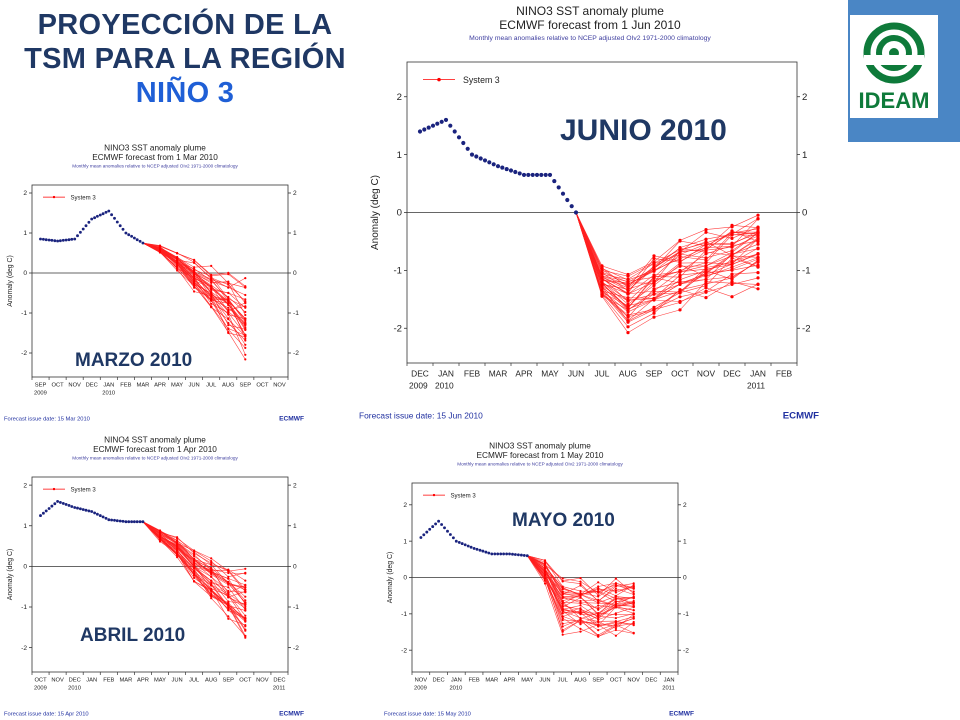  I want to click on footer-issue-date: Forecast issue date: 15 Apr 2010, so click(46, 715).